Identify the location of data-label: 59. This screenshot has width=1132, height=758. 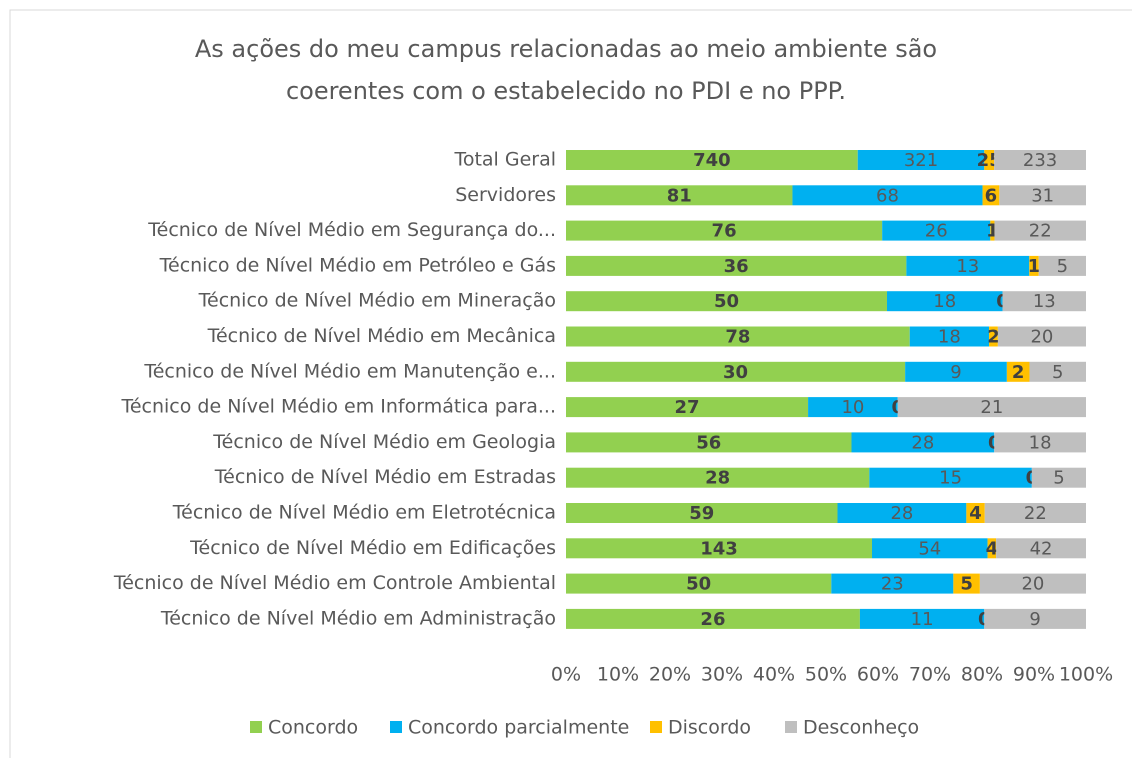
(701, 513).